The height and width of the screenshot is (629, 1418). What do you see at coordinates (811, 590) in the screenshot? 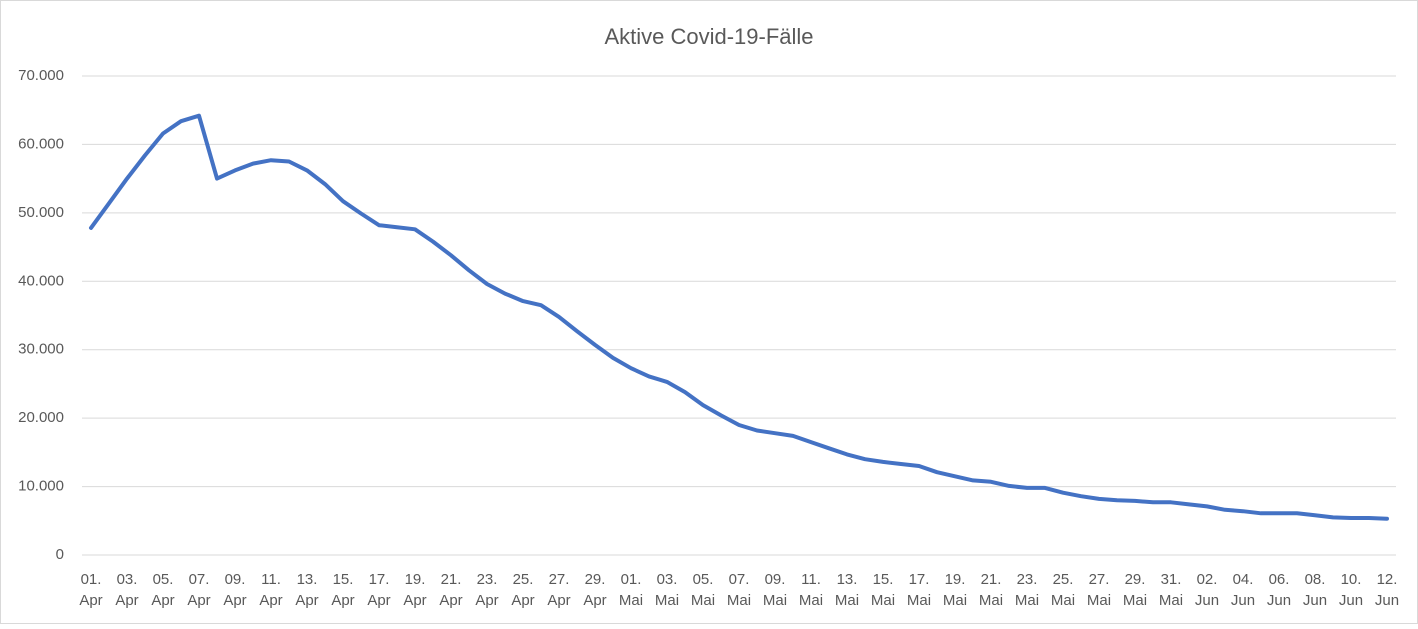
I see `x-tick-label: 11. Mai` at bounding box center [811, 590].